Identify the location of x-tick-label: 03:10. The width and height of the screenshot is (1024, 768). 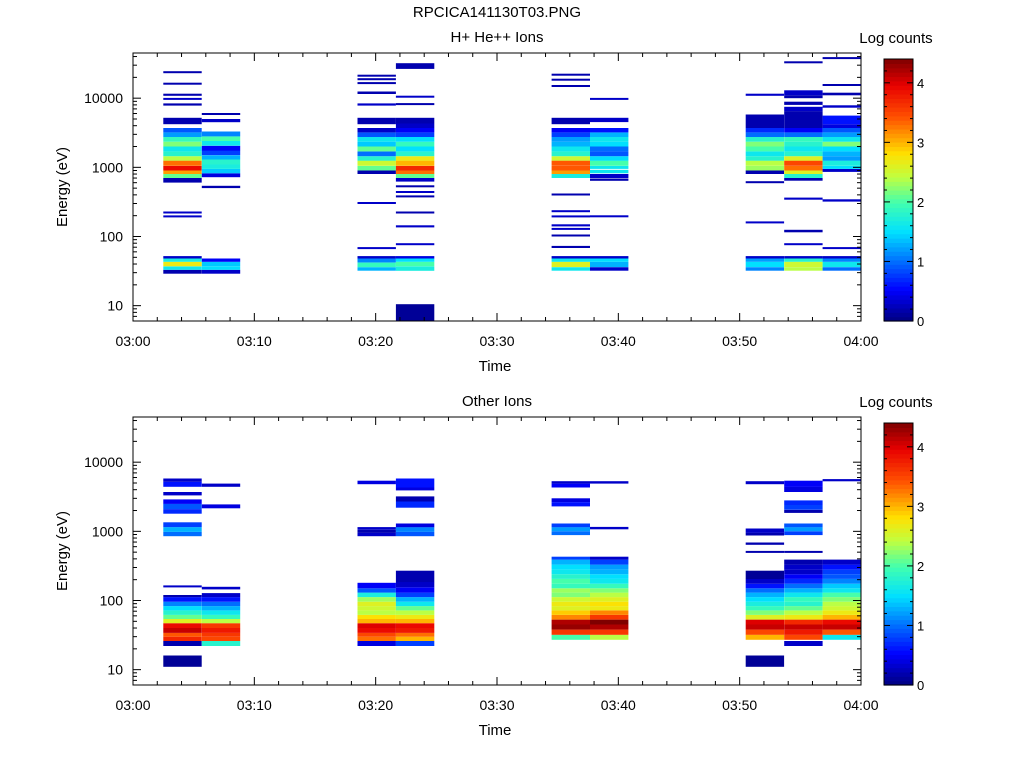
(254, 705).